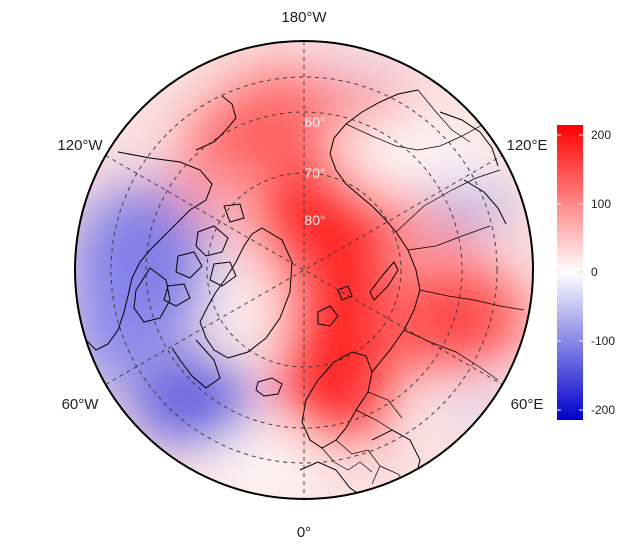 This screenshot has height=552, width=625. Describe the element at coordinates (601, 135) in the screenshot. I see `colorbar-tick-label: 200` at that location.